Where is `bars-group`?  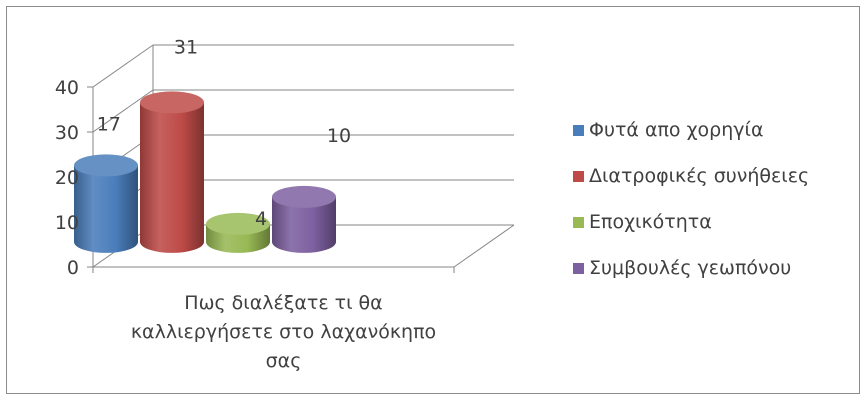
bars-group is located at coordinates (205, 172).